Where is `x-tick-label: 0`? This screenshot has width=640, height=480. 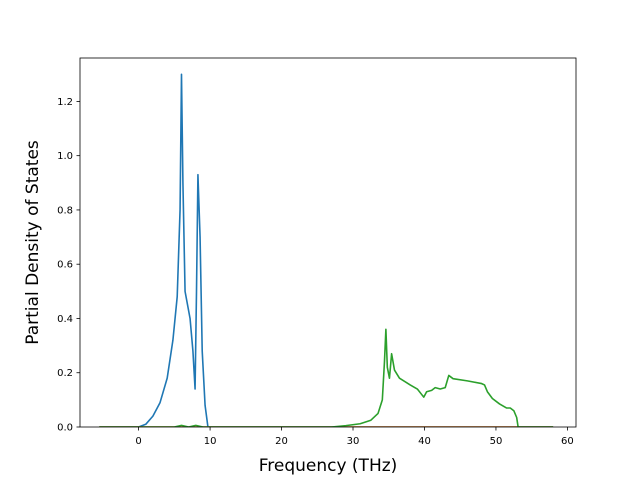 x-tick-label: 0 is located at coordinates (138, 441).